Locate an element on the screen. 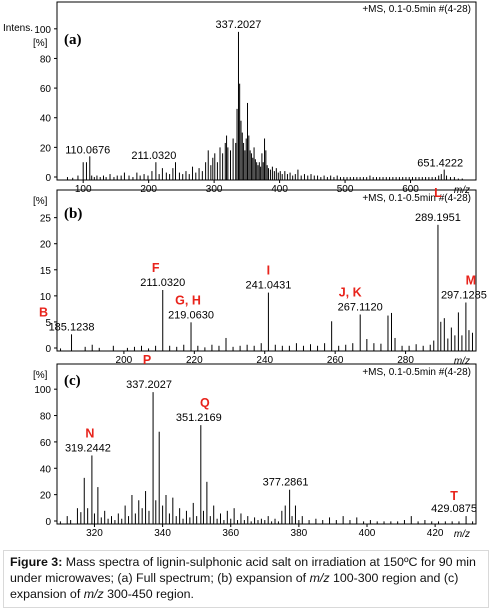  peak-value-label: 267.1120 is located at coordinates (360, 308).